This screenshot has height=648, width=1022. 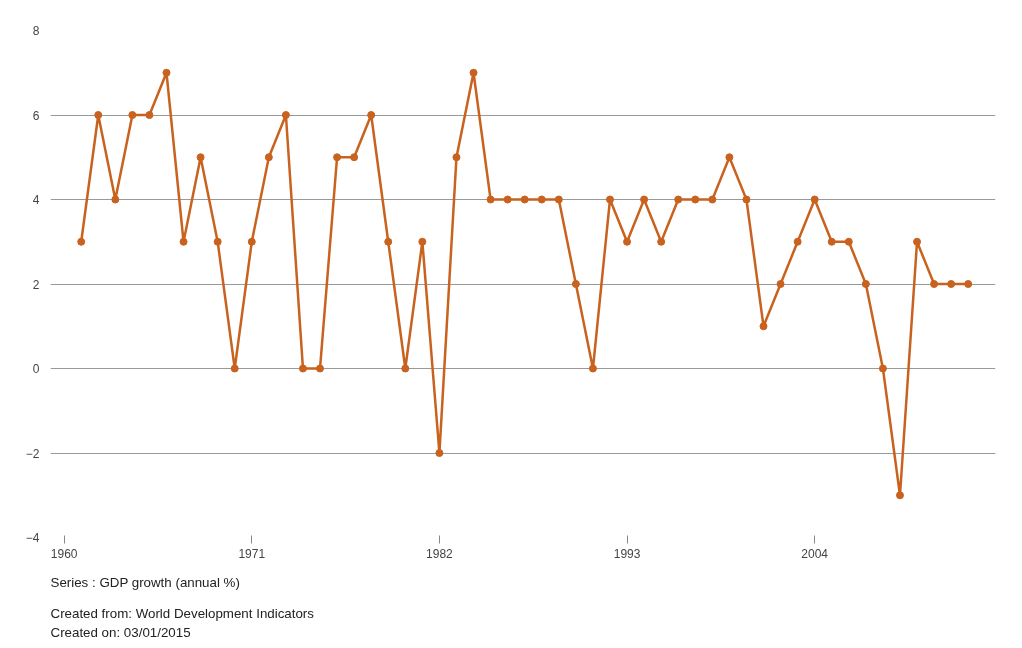 I want to click on y-tick-label: 2, so click(x=36, y=284).